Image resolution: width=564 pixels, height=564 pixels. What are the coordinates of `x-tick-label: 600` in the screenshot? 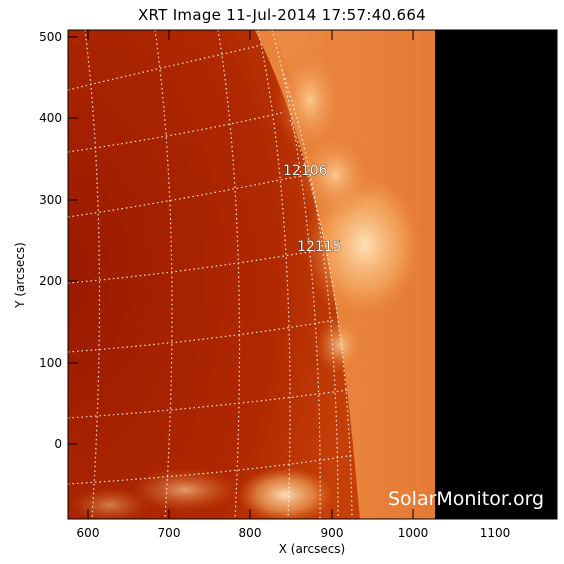 It's located at (88, 533).